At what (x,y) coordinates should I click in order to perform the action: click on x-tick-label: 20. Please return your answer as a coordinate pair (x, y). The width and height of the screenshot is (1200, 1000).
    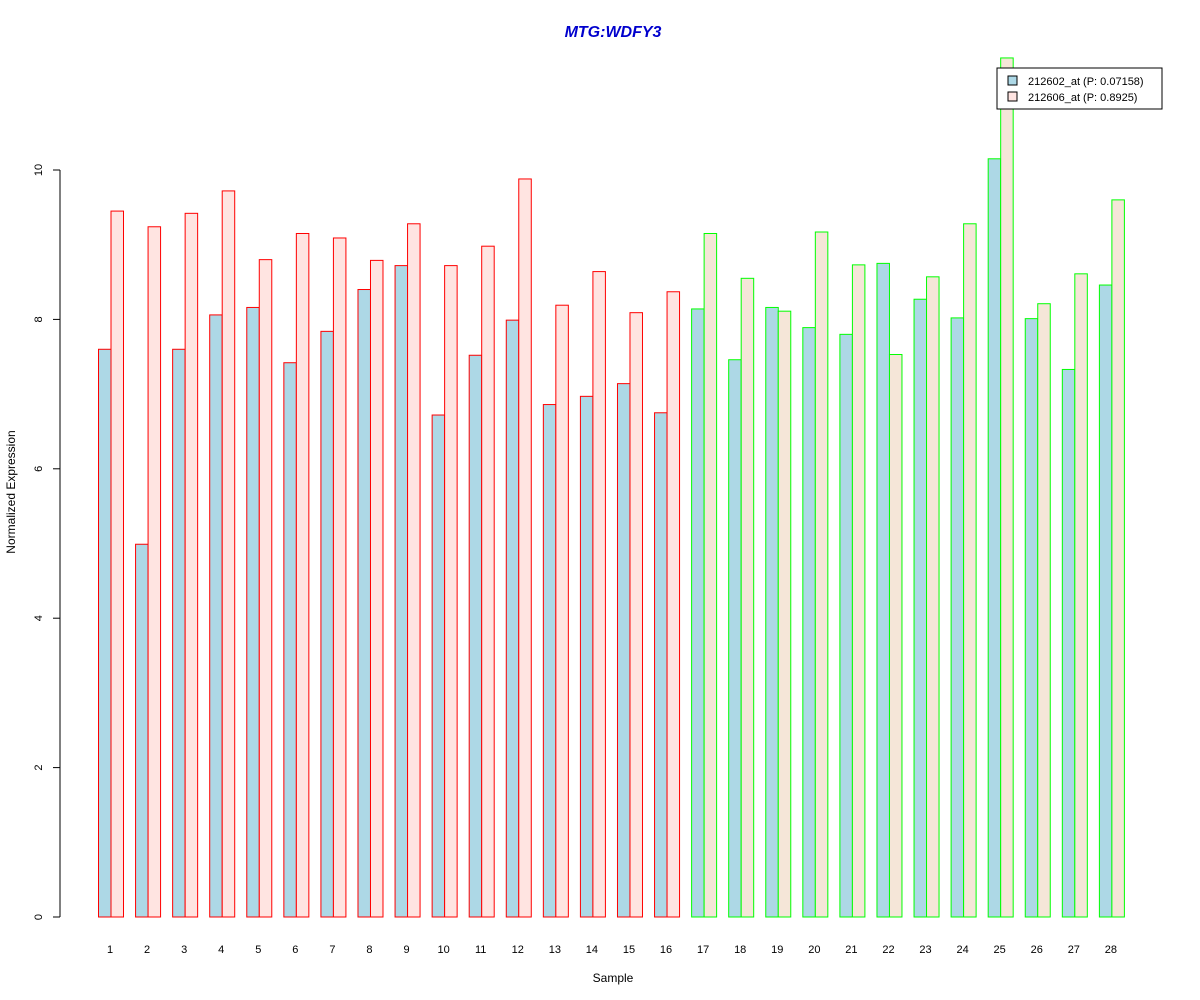
    Looking at the image, I should click on (814, 950).